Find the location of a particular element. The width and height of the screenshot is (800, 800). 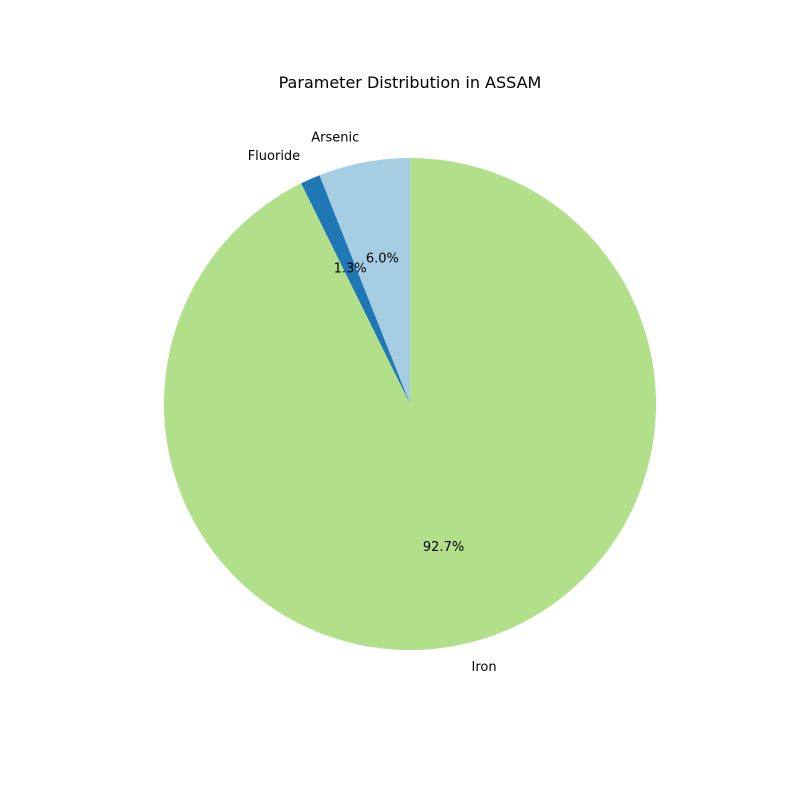

slice-label-arsenic: Arsenic is located at coordinates (335, 138).